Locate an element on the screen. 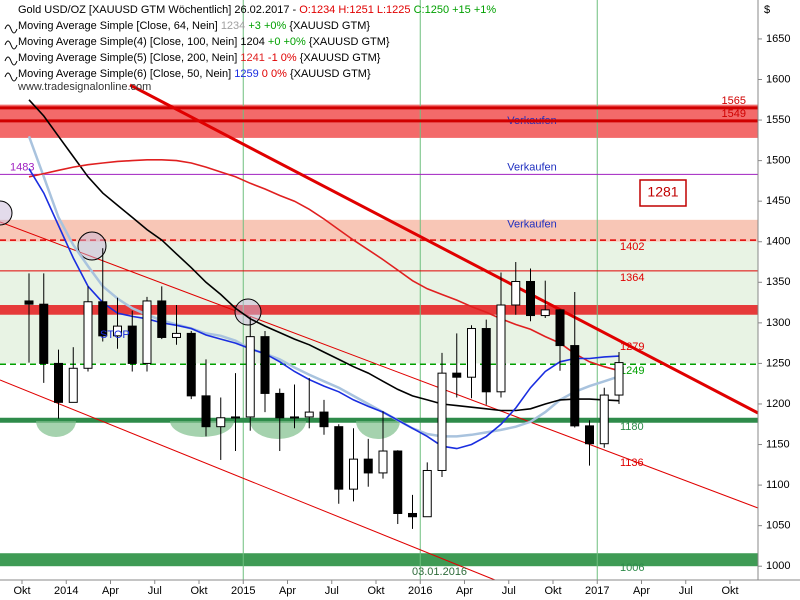 The height and width of the screenshot is (600, 800). x-tick-label: 2014 is located at coordinates (66, 591).